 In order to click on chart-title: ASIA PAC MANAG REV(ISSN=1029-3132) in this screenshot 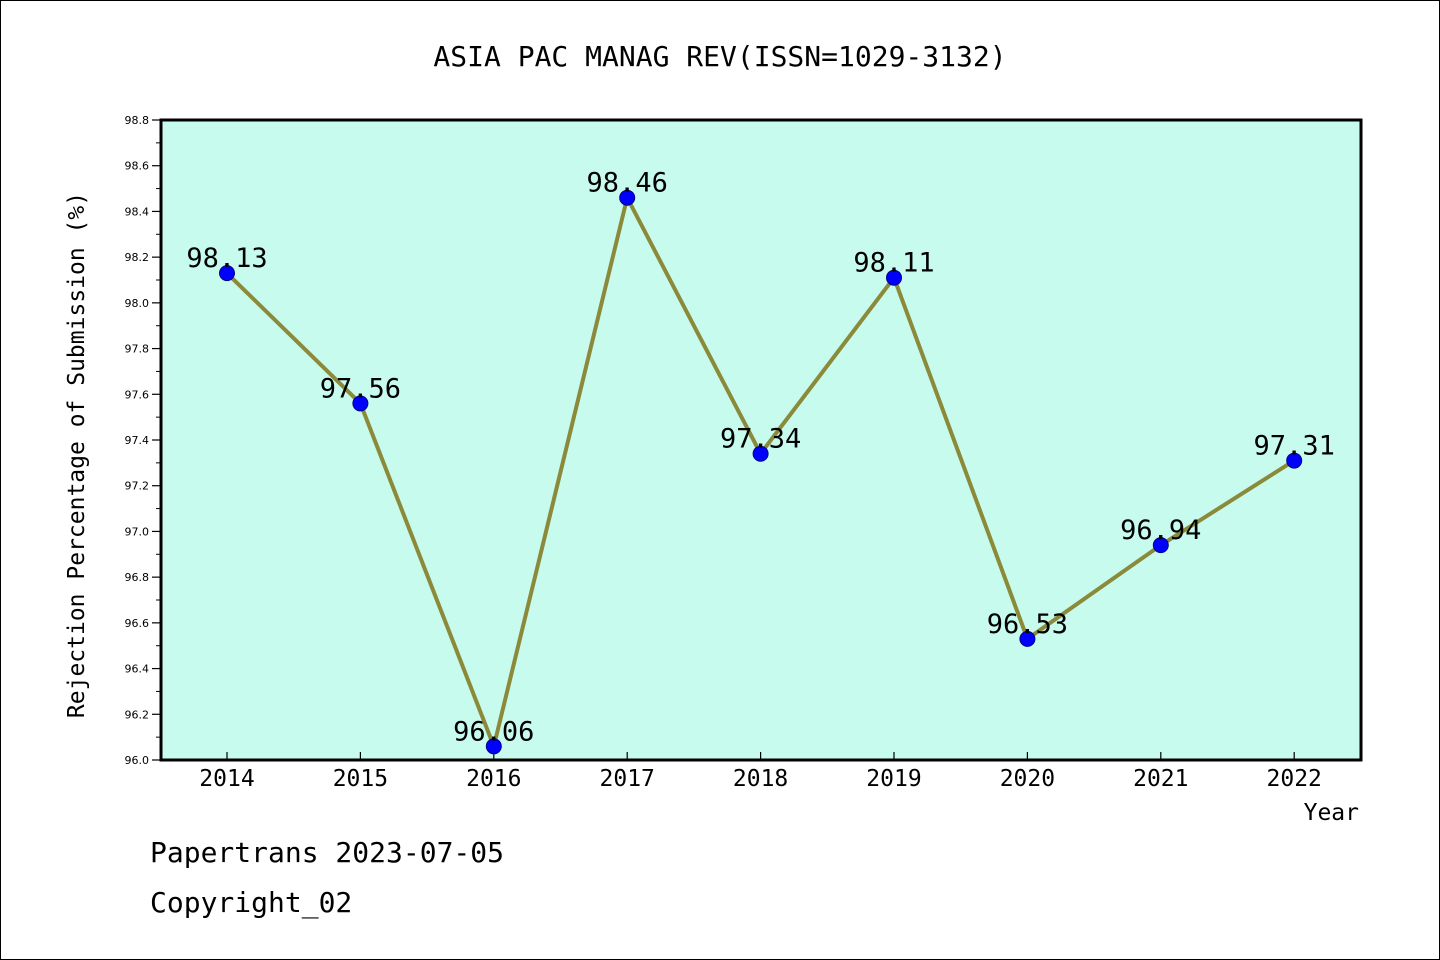, I will do `click(719, 56)`.